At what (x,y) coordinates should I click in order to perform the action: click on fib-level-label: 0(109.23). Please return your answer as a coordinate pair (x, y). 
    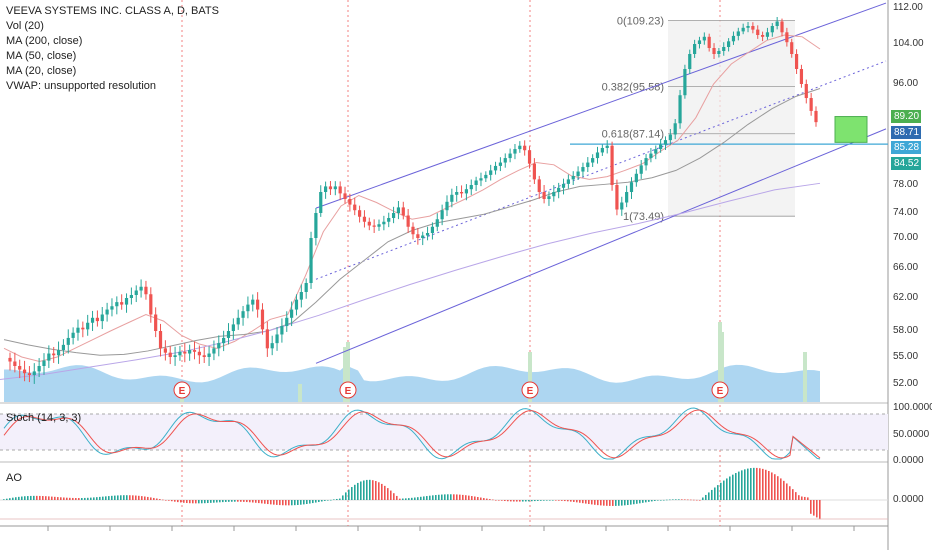
    Looking at the image, I should click on (640, 21).